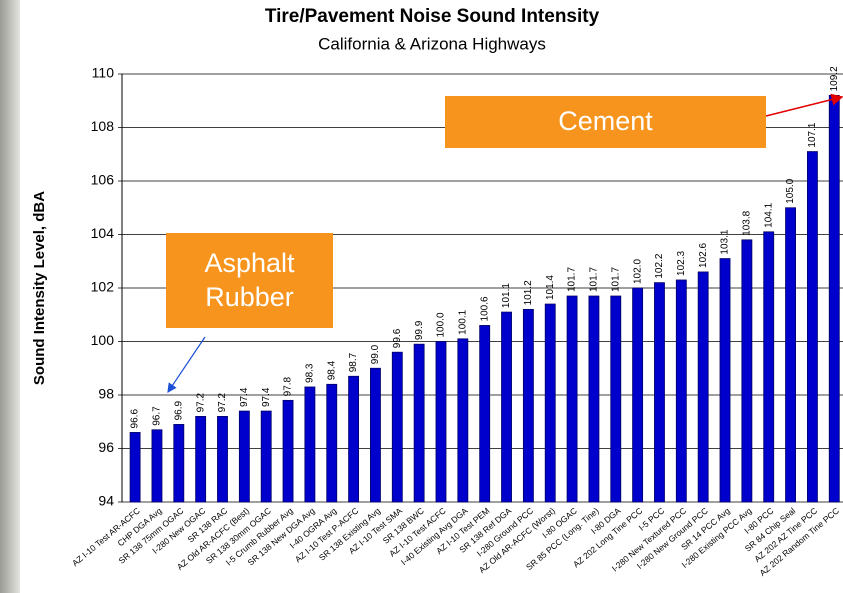  Describe the element at coordinates (681, 263) in the screenshot. I see `value-label: 102.3` at that location.